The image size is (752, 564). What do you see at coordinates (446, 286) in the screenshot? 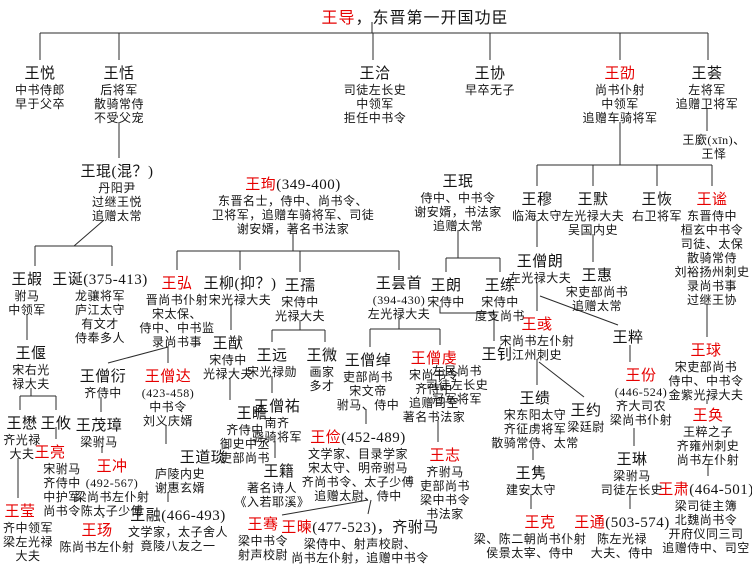
I see `person-name: 王朗` at bounding box center [446, 286].